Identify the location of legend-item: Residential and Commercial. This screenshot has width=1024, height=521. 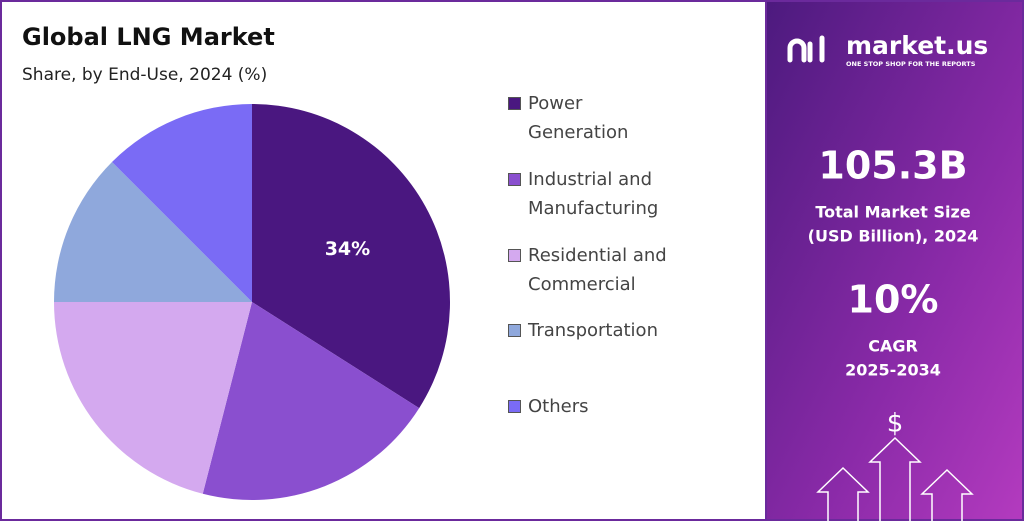
(598, 270).